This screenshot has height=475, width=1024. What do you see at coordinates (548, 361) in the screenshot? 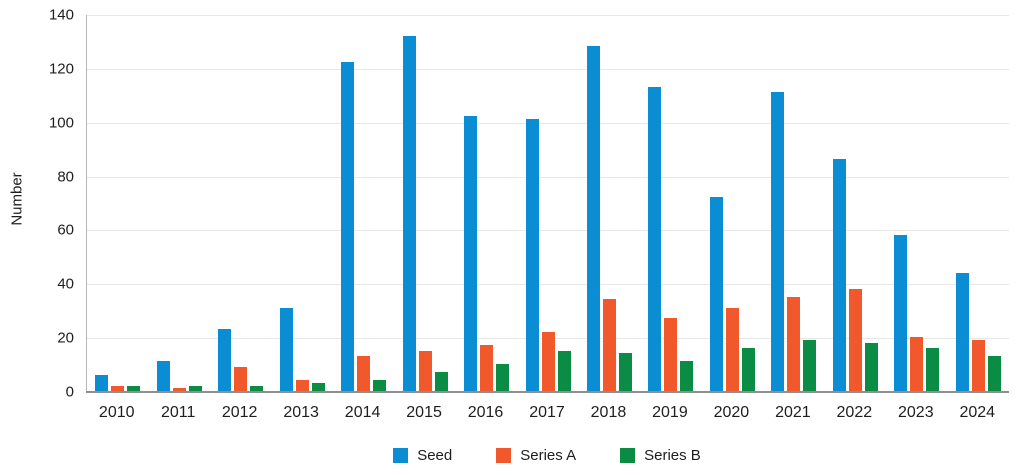
I see `bar-series-a-2017` at bounding box center [548, 361].